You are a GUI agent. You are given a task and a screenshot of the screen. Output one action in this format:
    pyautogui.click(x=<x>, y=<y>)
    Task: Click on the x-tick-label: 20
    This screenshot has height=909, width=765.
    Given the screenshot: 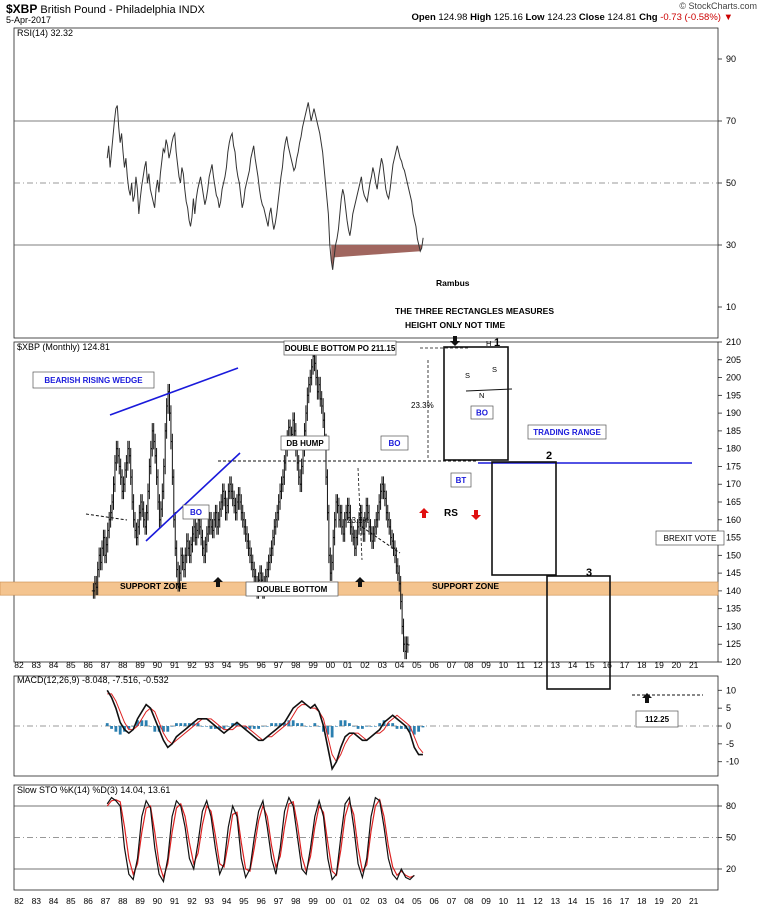 What is the action you would take?
    pyautogui.click(x=677, y=901)
    